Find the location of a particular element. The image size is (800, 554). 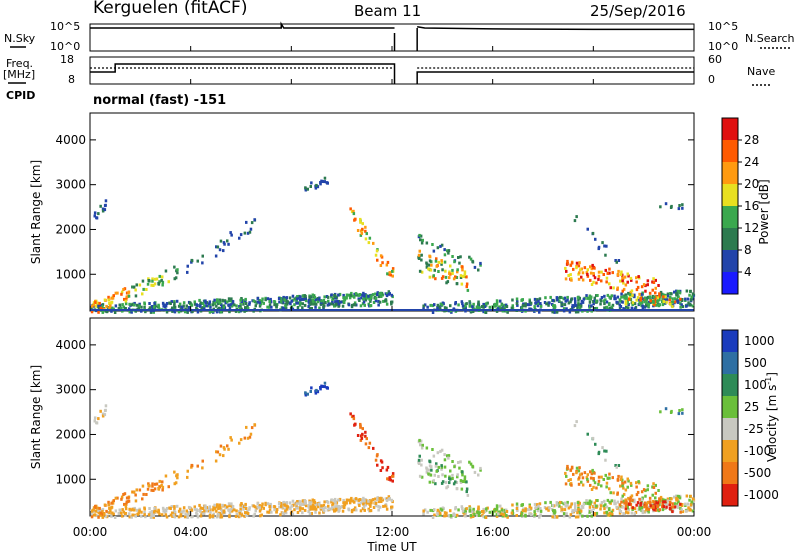

xtick-label: 20:00 is located at coordinates (593, 532).